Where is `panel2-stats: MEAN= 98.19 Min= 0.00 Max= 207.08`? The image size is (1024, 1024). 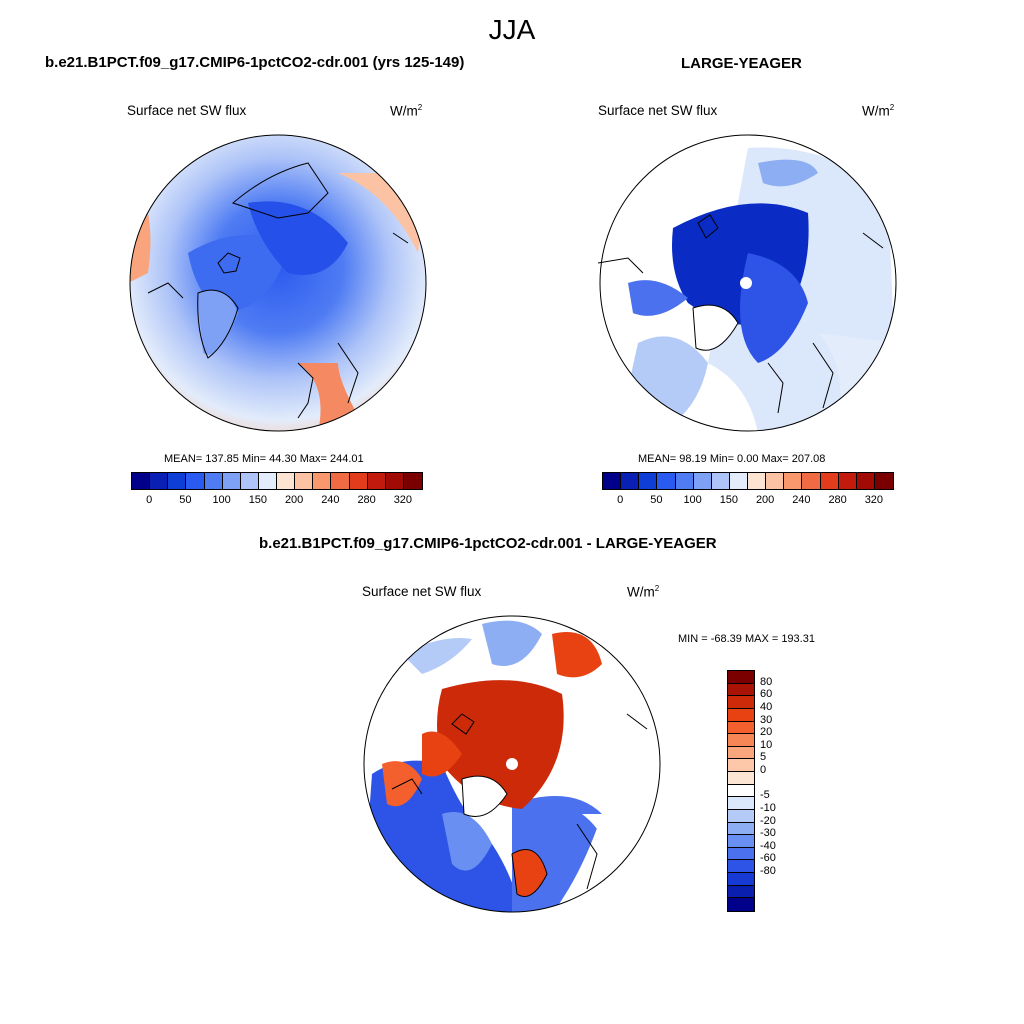 panel2-stats: MEAN= 98.19 Min= 0.00 Max= 207.08 is located at coordinates (732, 459).